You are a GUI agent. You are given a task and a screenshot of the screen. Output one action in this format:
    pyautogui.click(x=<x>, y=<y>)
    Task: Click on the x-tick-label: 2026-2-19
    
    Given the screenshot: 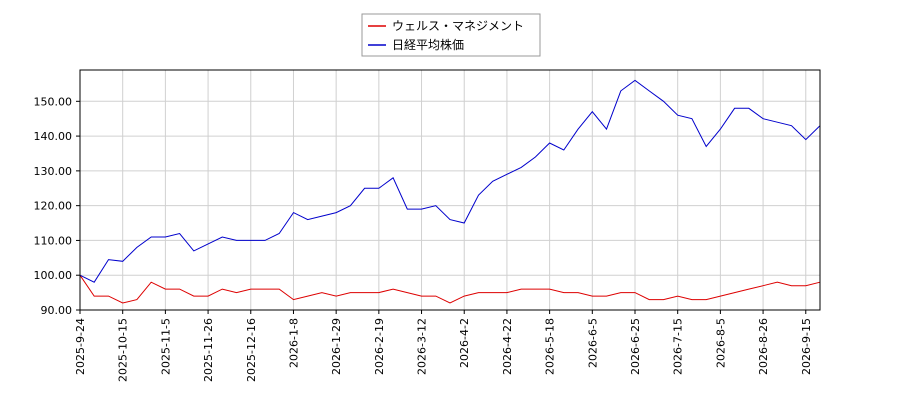 What is the action you would take?
    pyautogui.click(x=379, y=346)
    